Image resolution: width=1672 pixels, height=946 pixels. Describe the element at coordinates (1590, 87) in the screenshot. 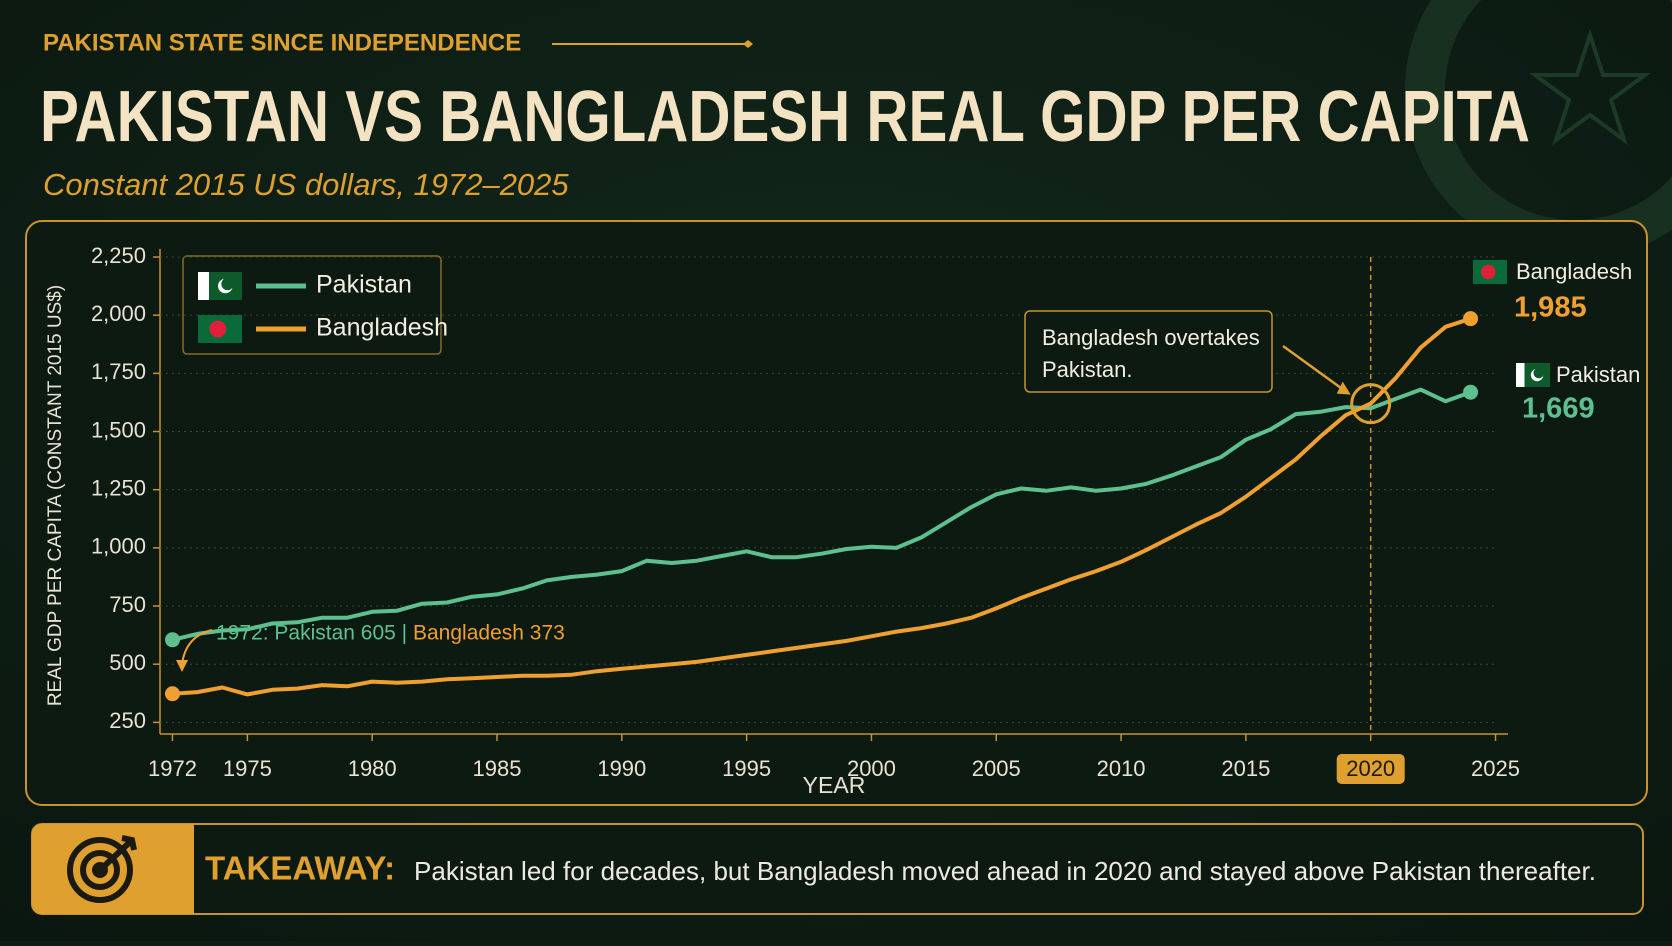

I see `star-decoration` at that location.